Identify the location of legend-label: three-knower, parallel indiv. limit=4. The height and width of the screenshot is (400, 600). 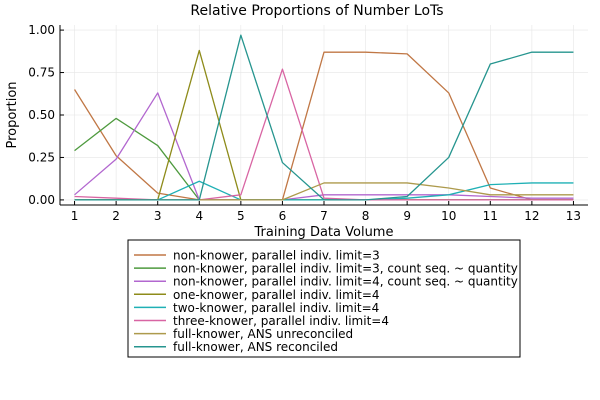
(281, 321).